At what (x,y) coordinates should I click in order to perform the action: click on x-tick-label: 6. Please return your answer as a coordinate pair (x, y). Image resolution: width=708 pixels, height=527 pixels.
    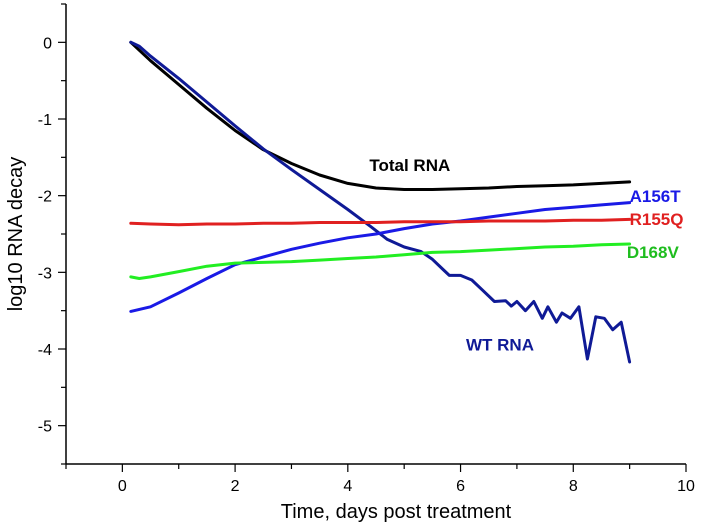
    Looking at the image, I should click on (460, 486).